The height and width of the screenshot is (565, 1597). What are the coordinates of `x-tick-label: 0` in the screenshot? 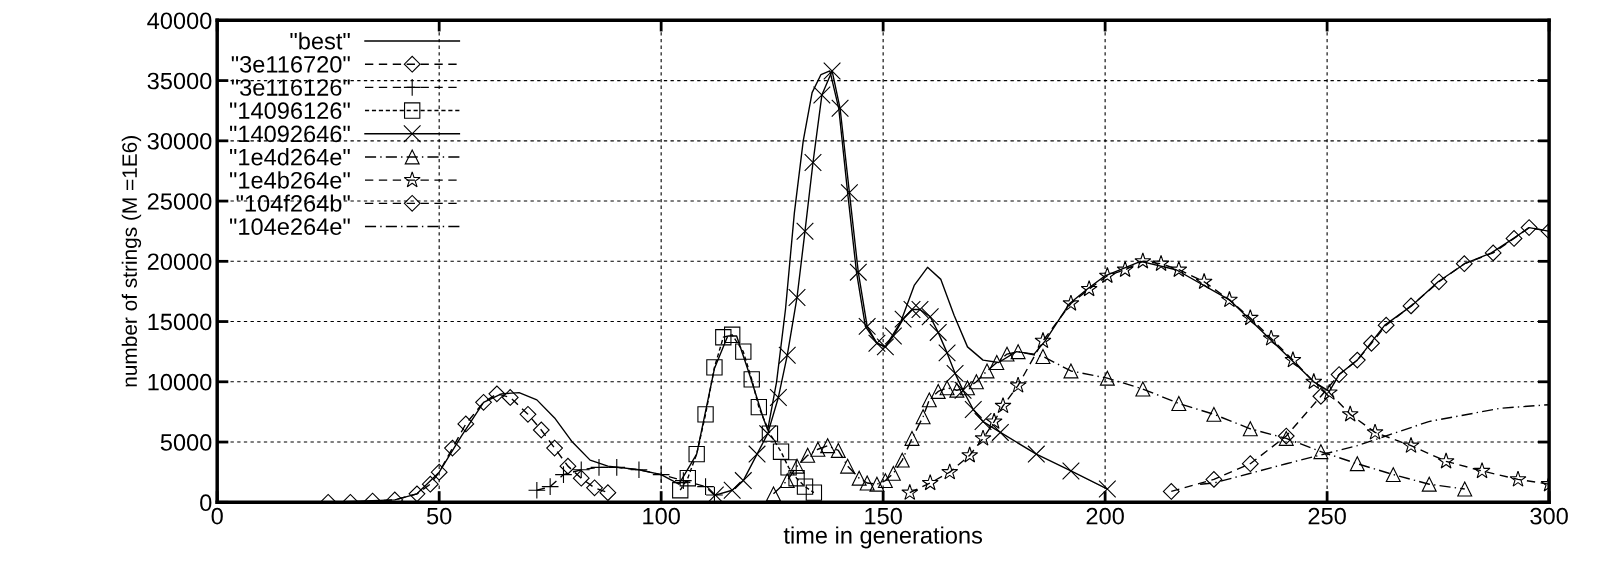 It's located at (217, 516).